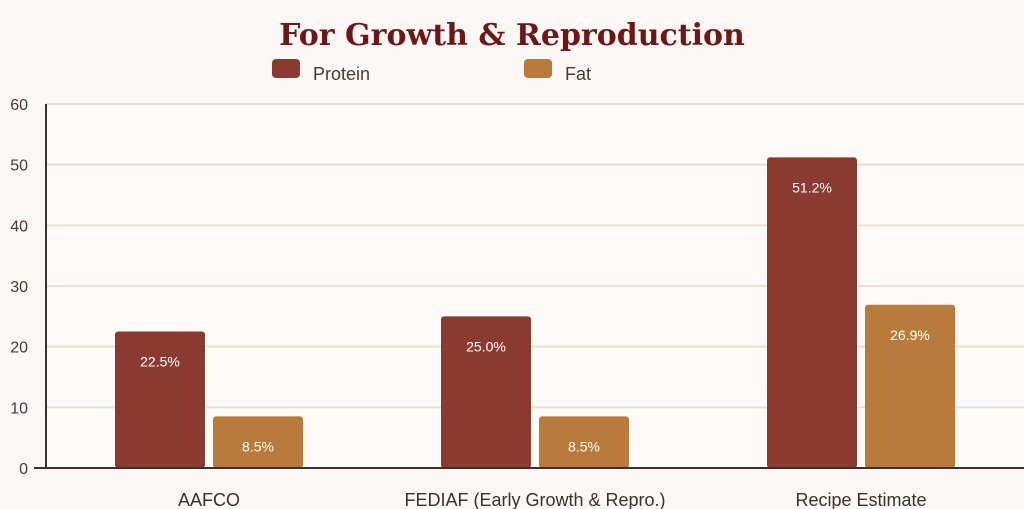 This screenshot has width=1024, height=509. Describe the element at coordinates (512, 35) in the screenshot. I see `chart-title: For Growth & Reproduction` at that location.